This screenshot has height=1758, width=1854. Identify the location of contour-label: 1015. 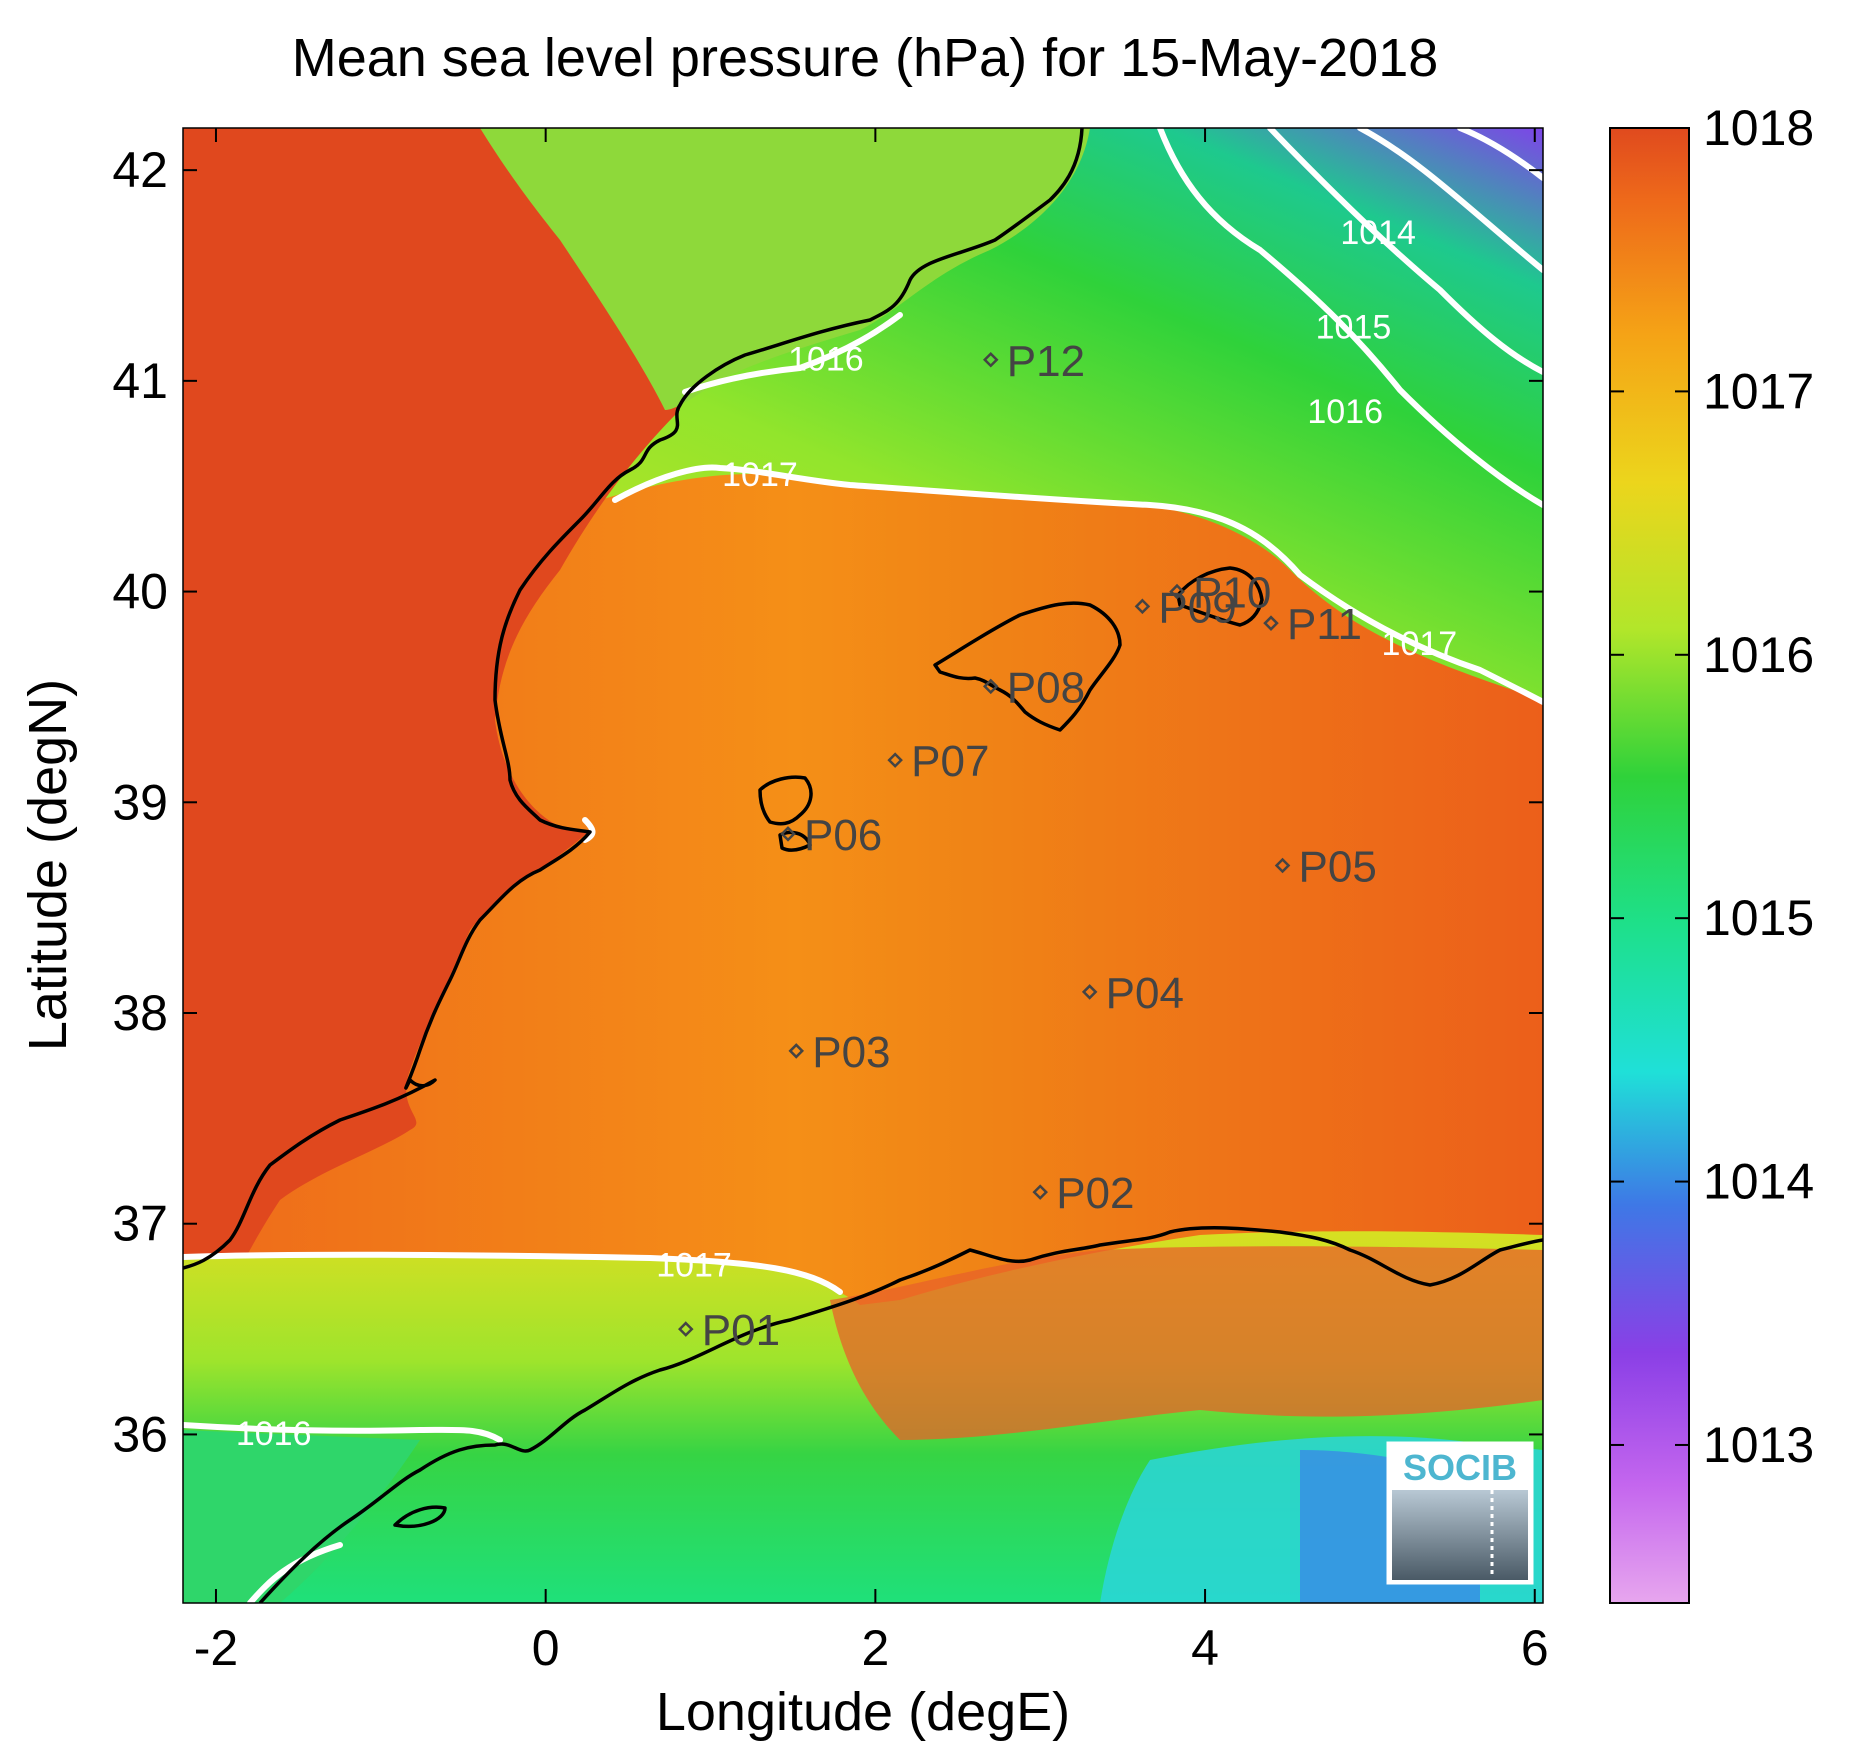
(1354, 328).